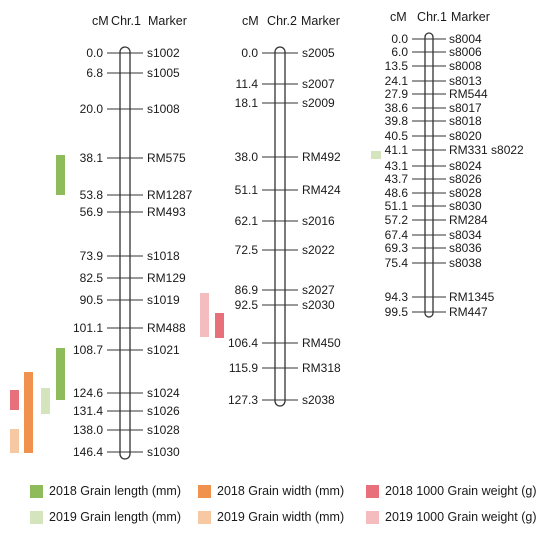 This screenshot has width=550, height=535. Describe the element at coordinates (451, 491) in the screenshot. I see `legend-item-2018-grain-weight: 2018 1000 Grain weight (g)` at that location.